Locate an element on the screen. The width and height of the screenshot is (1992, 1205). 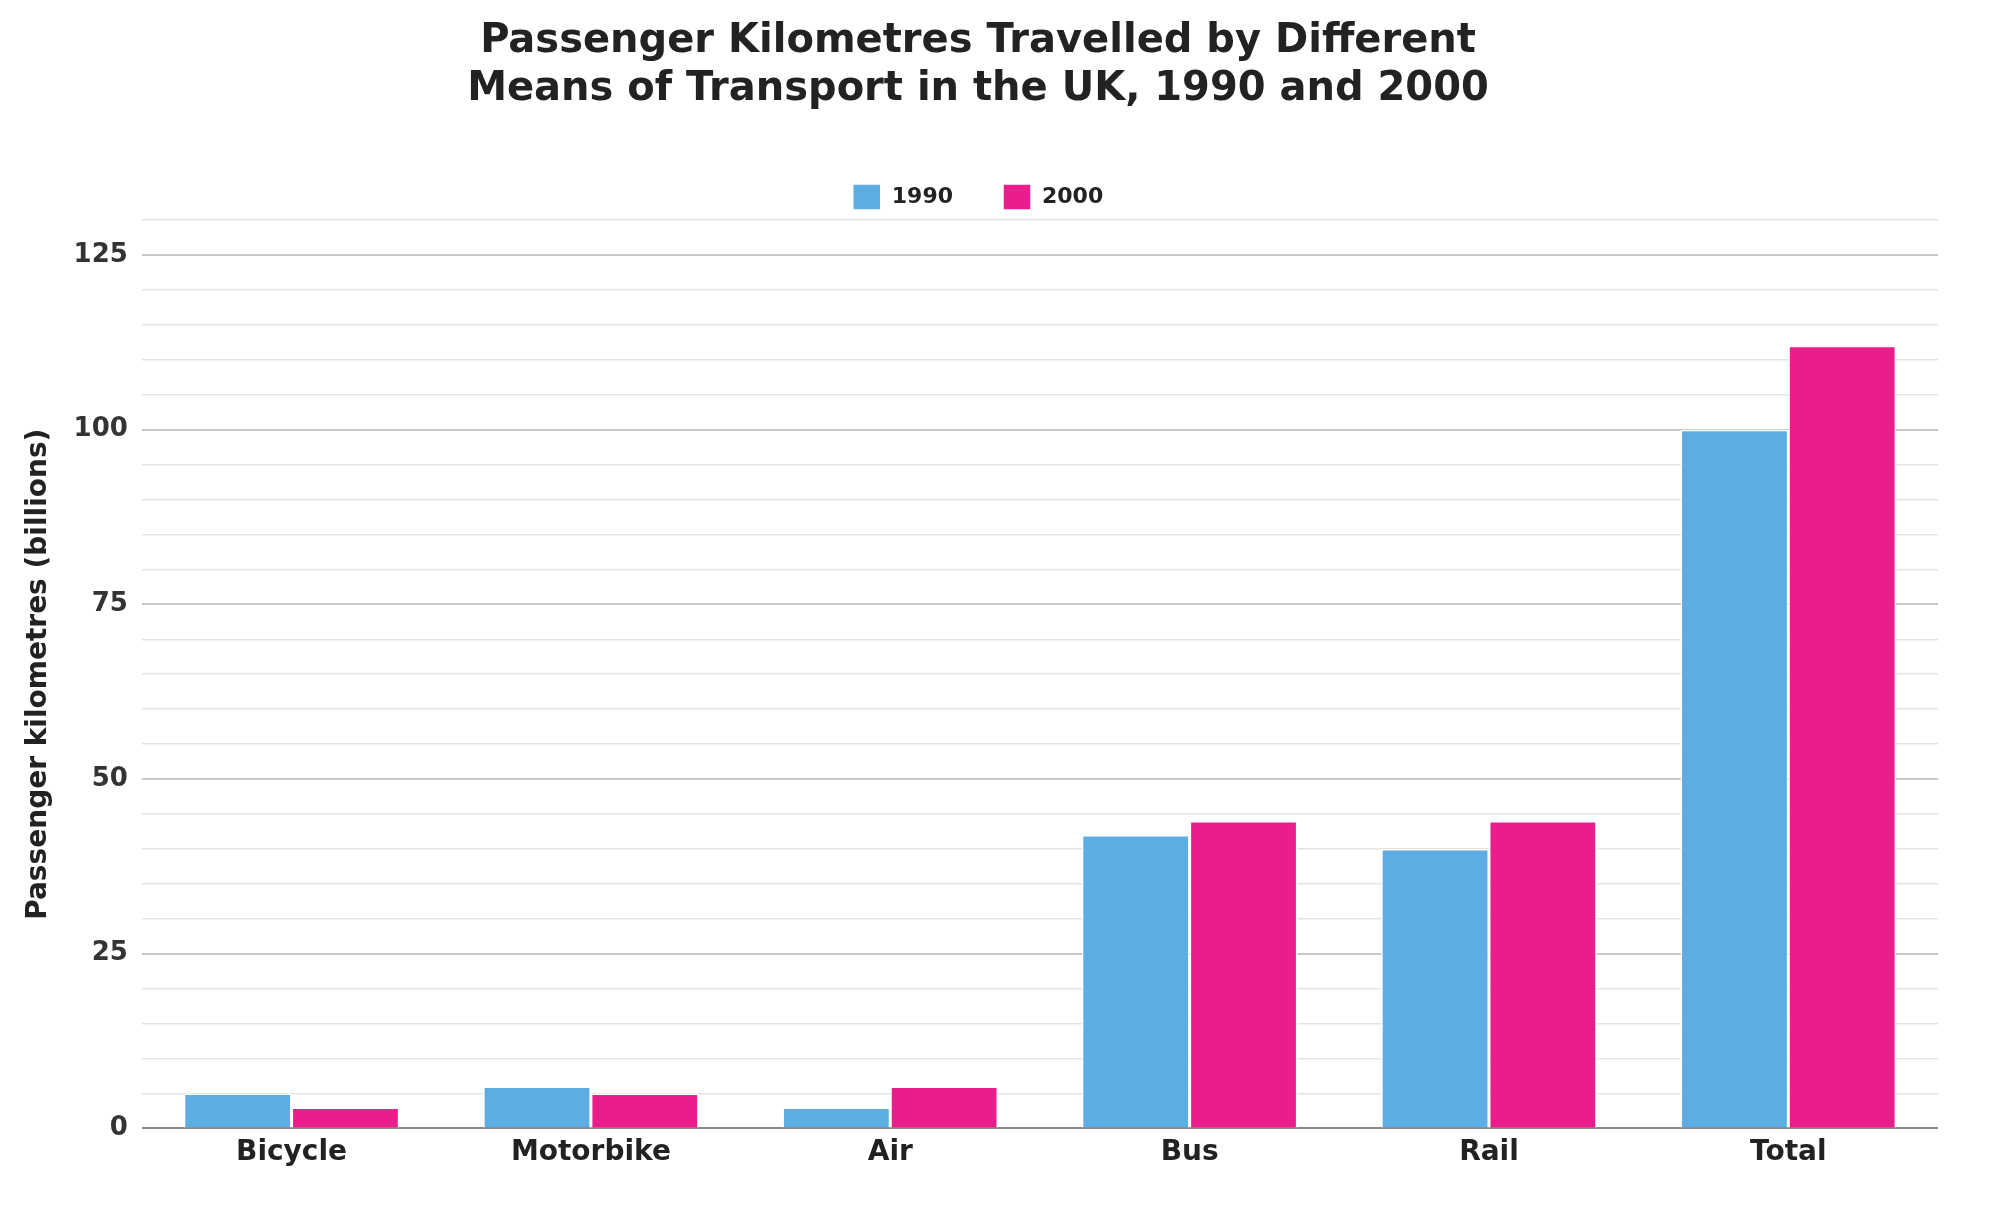
y-tick-label: 75 is located at coordinates (109, 602).